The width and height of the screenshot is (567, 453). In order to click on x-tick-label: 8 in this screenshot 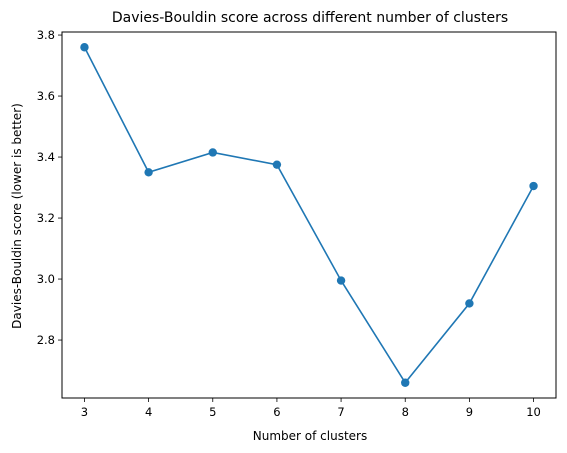, I will do `click(405, 412)`.